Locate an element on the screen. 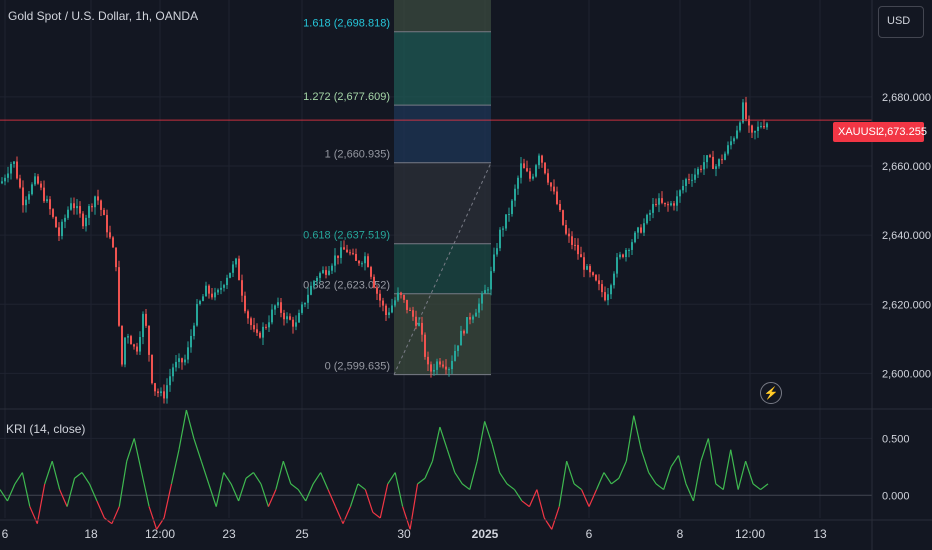 This screenshot has height=550, width=932. x-tick-label: 13 is located at coordinates (820, 534).